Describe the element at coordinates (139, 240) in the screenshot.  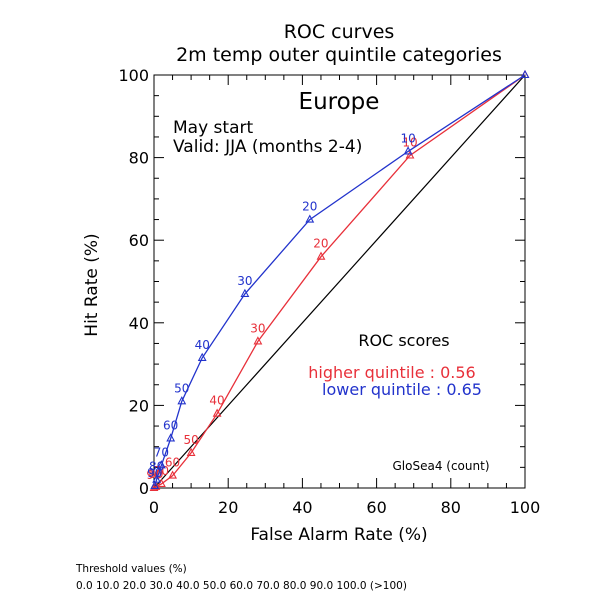
I see `y-tick-label: 60` at that location.